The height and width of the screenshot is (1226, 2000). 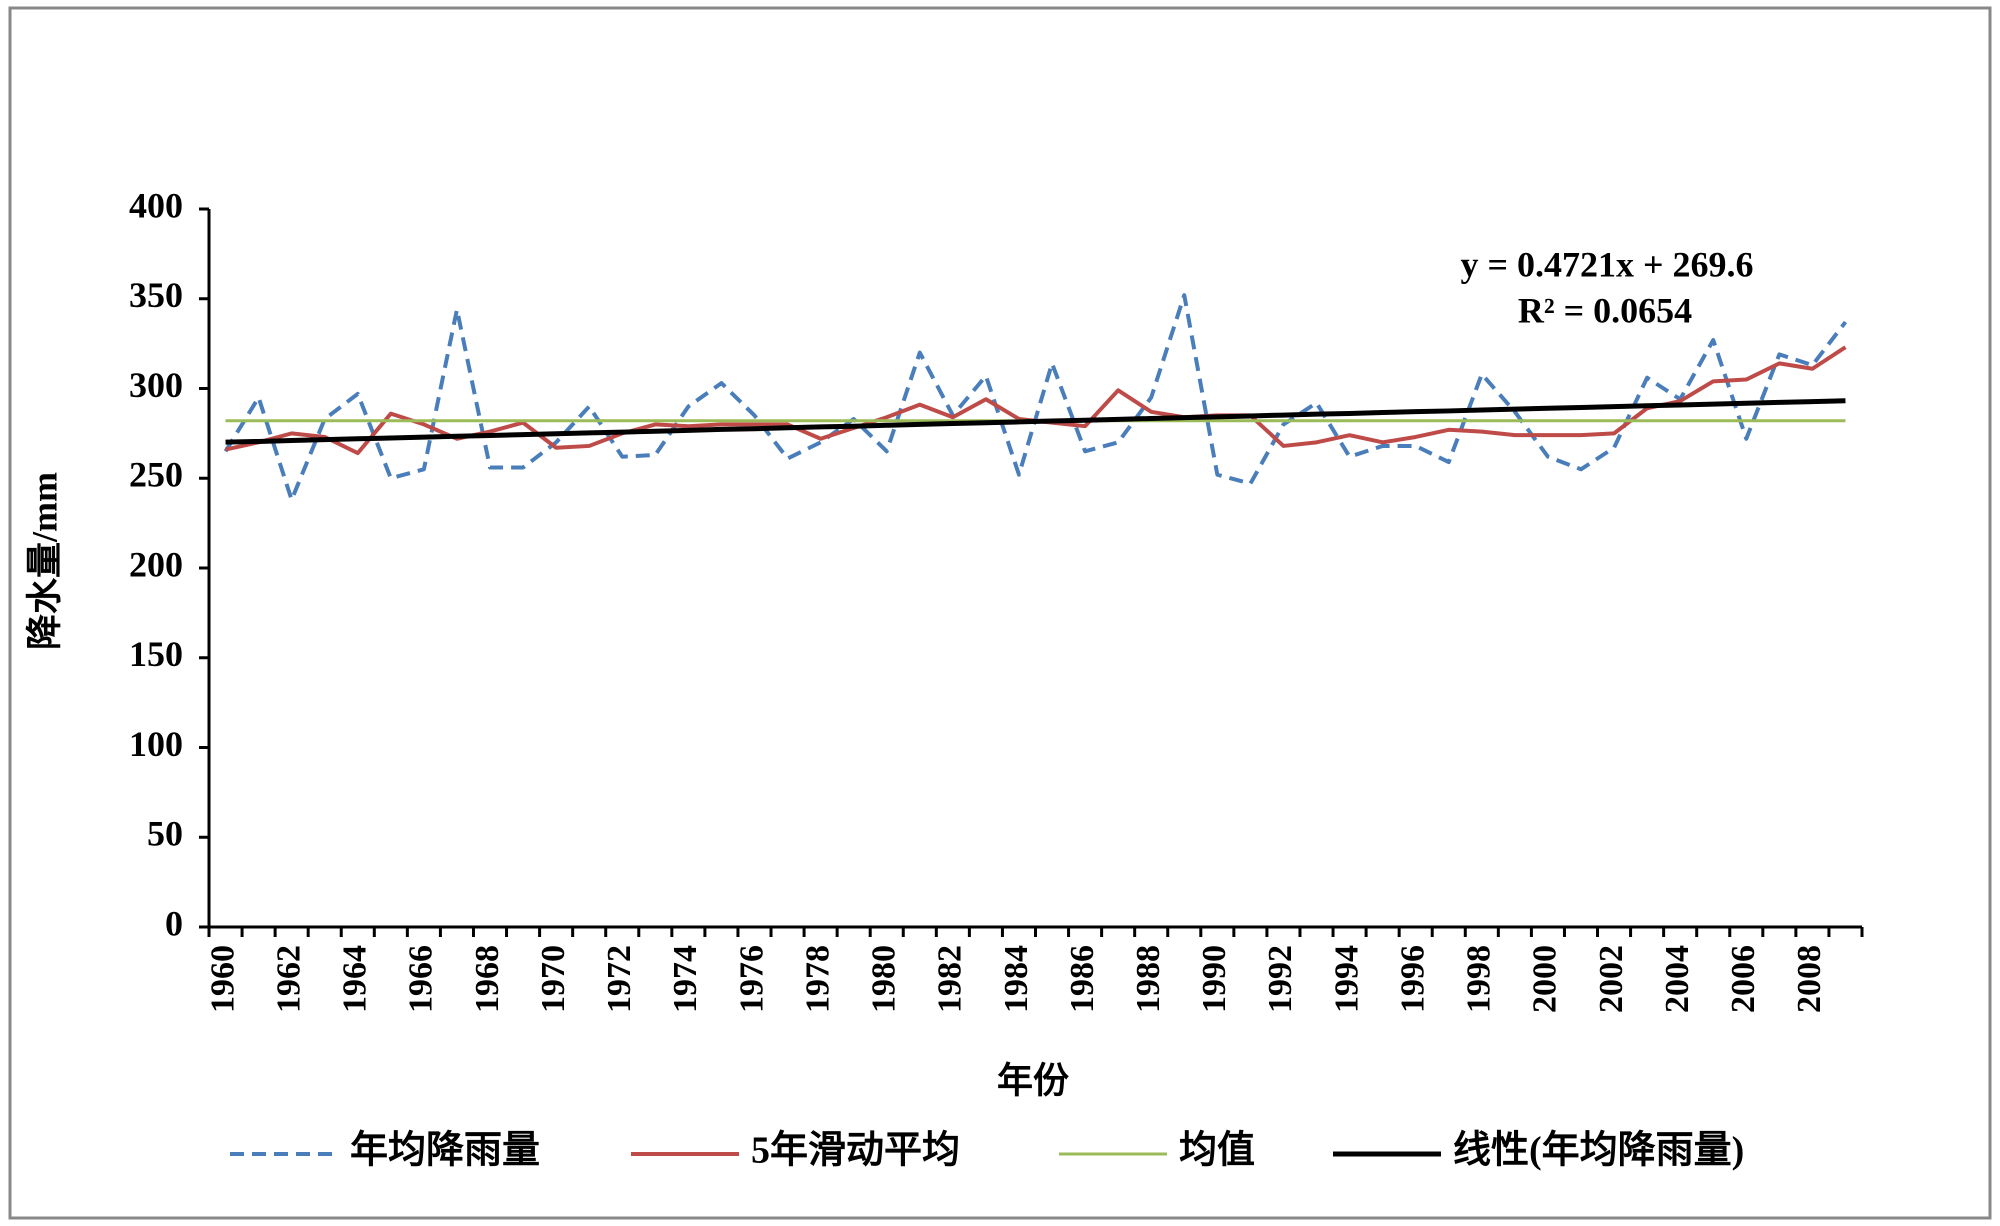 What do you see at coordinates (1016, 979) in the screenshot?
I see `x-tick-label: 1984` at bounding box center [1016, 979].